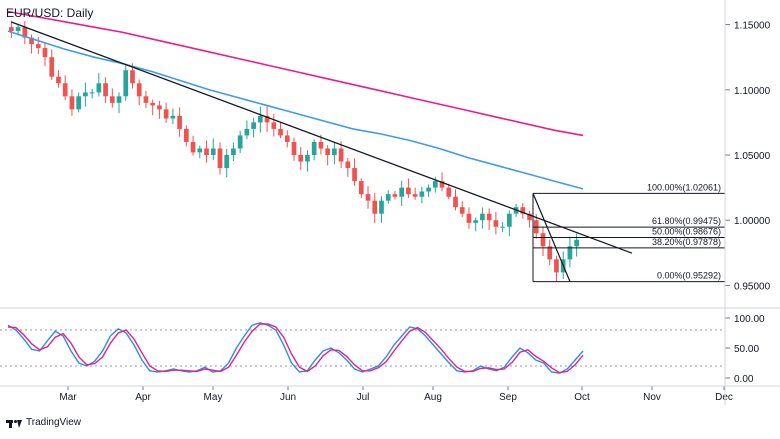  What do you see at coordinates (213, 397) in the screenshot?
I see `time-tick-label: May` at bounding box center [213, 397].